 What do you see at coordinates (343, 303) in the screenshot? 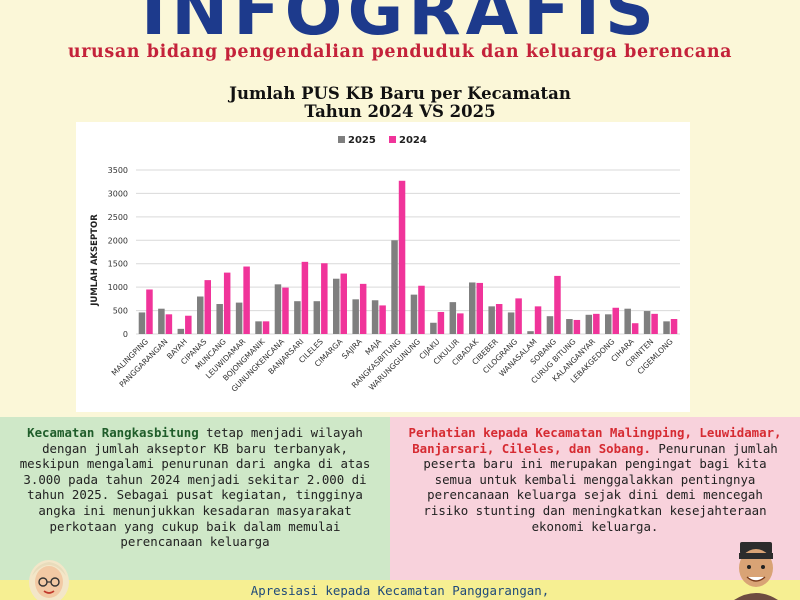
I see `bar-2024-cimarga` at bounding box center [343, 303].